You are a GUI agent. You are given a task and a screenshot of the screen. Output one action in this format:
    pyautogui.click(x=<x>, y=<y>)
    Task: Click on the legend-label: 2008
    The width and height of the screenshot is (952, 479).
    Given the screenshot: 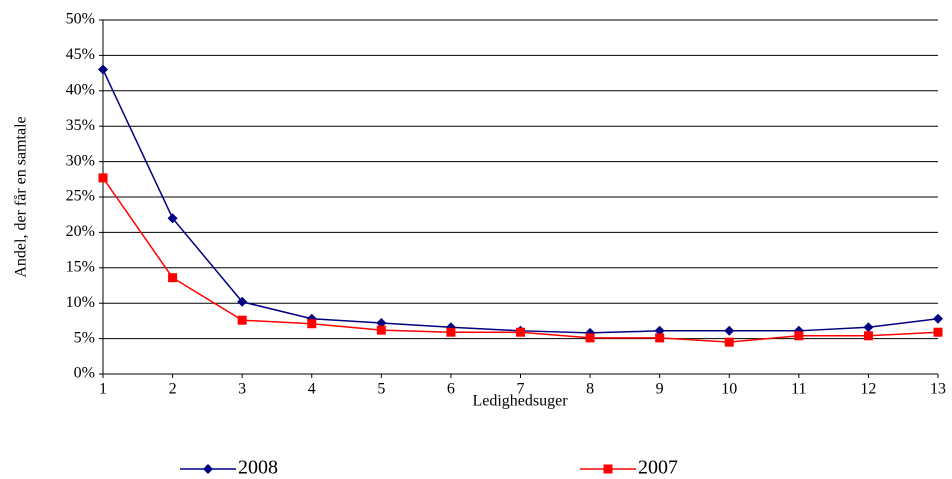 What is the action you would take?
    pyautogui.click(x=258, y=468)
    